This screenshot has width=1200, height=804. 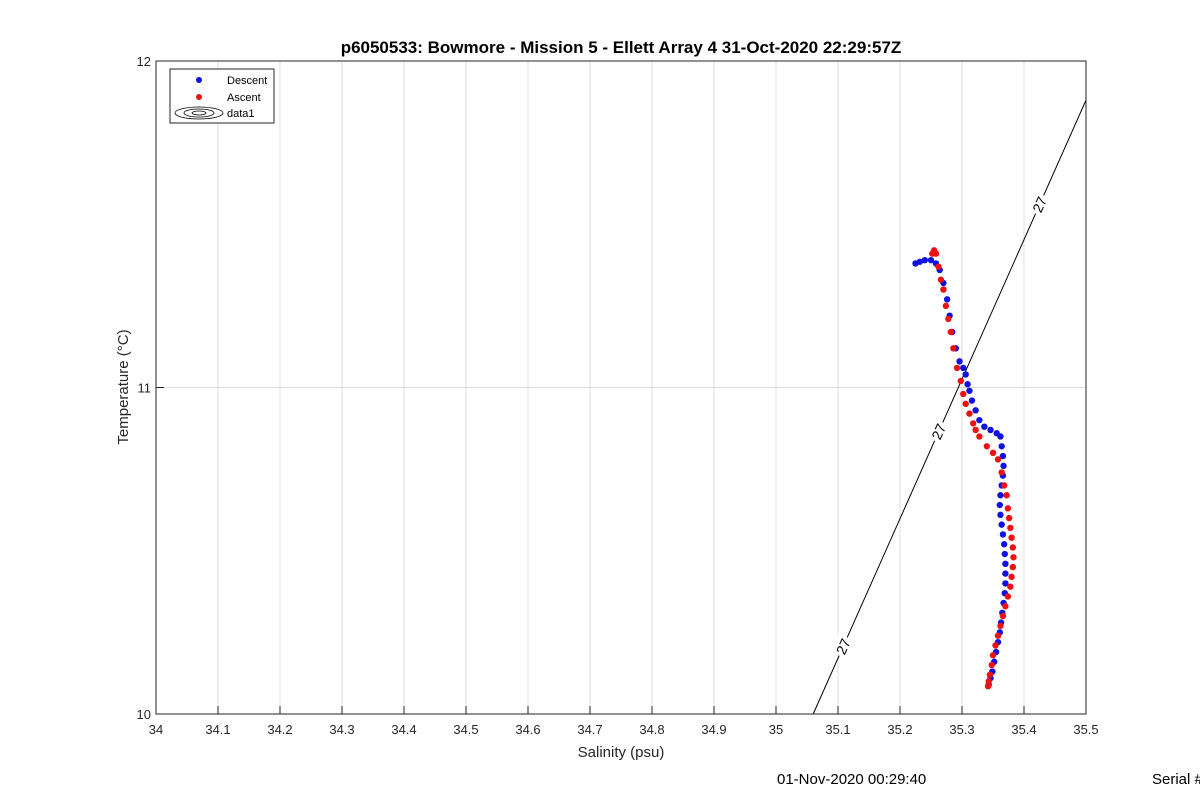 I want to click on y-tick-label: 11, so click(x=145, y=388).